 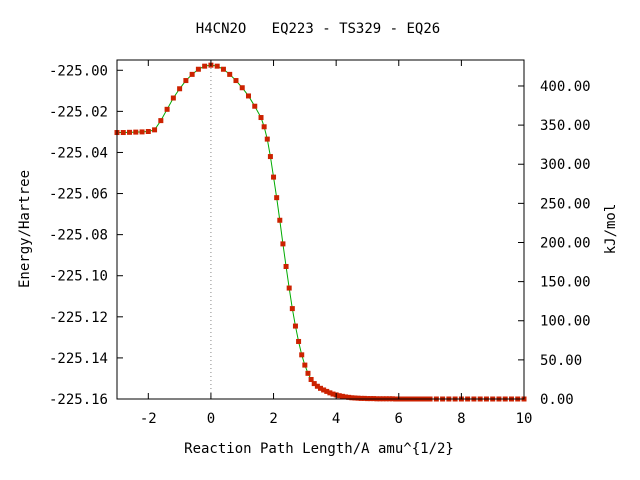 I want to click on y-tick-label: -225.00, so click(x=78, y=71).